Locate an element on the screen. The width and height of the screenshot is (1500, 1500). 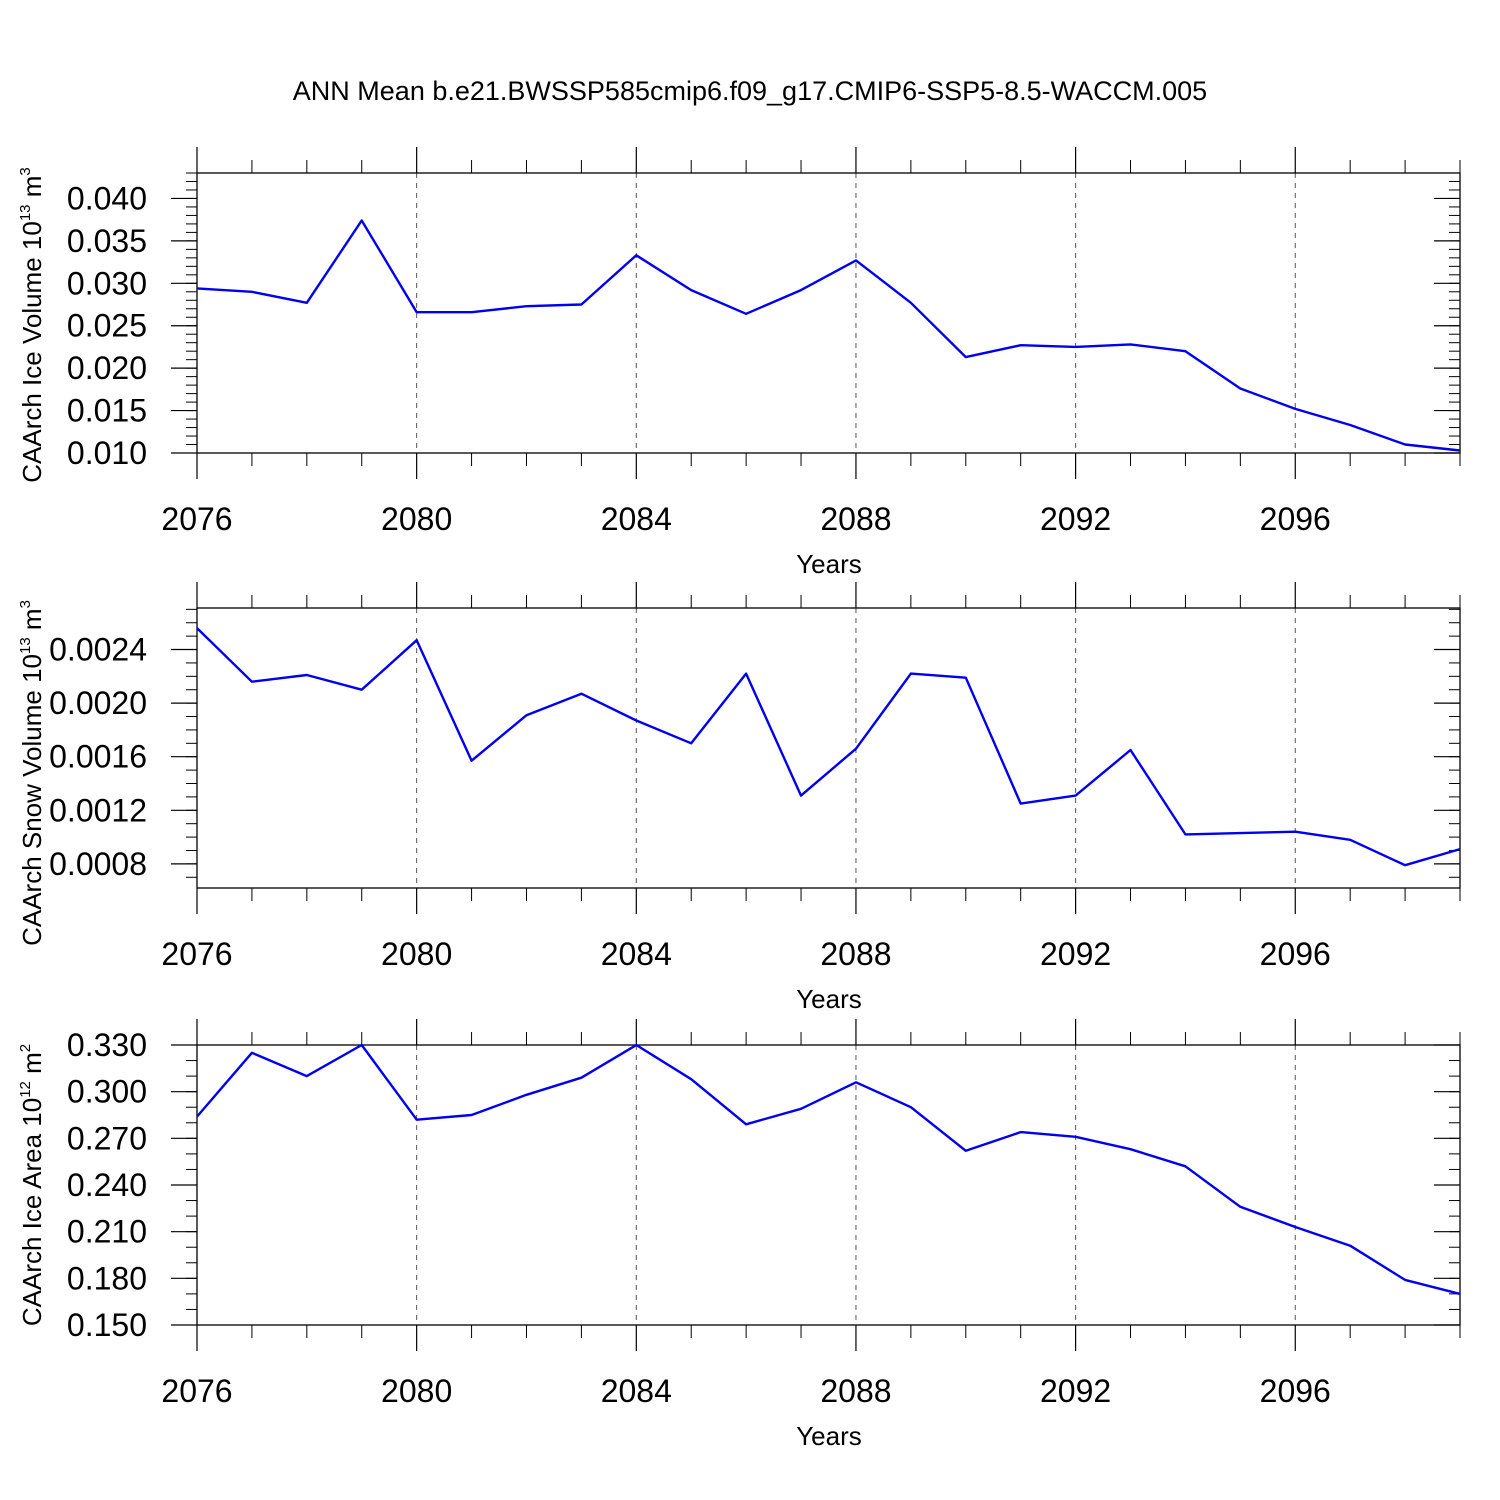
y-axis-label: CAArch Snow Volume 1013 m3 is located at coordinates (32, 773).